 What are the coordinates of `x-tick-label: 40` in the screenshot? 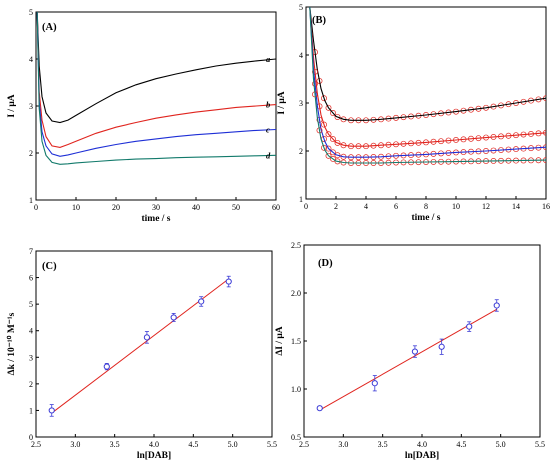 It's located at (196, 207).